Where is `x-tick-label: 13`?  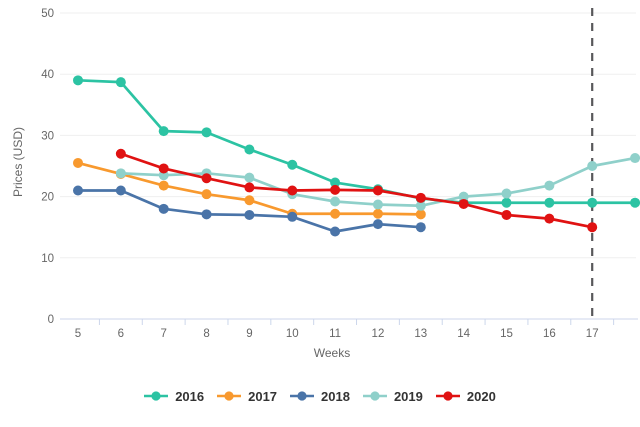
x-tick-label: 13 is located at coordinates (420, 334).